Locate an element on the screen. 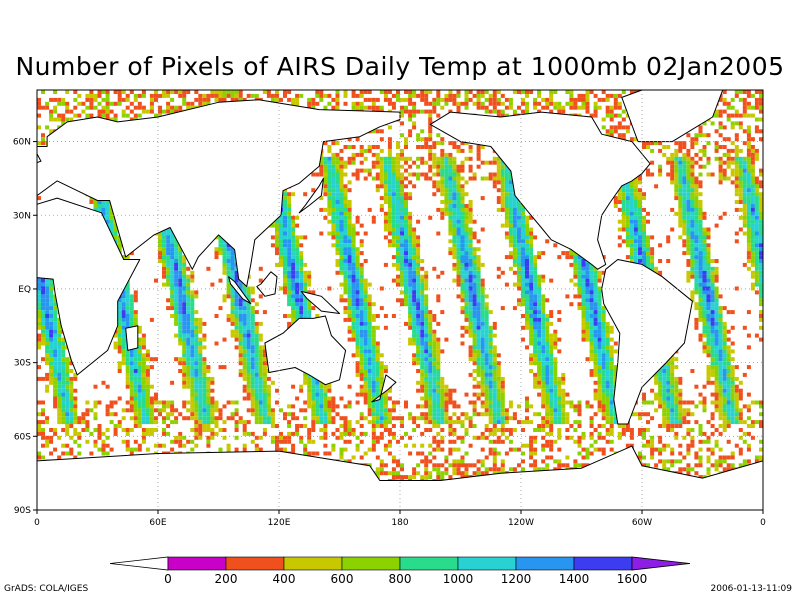 The image size is (800, 600). colorbar-label: 800 is located at coordinates (400, 579).